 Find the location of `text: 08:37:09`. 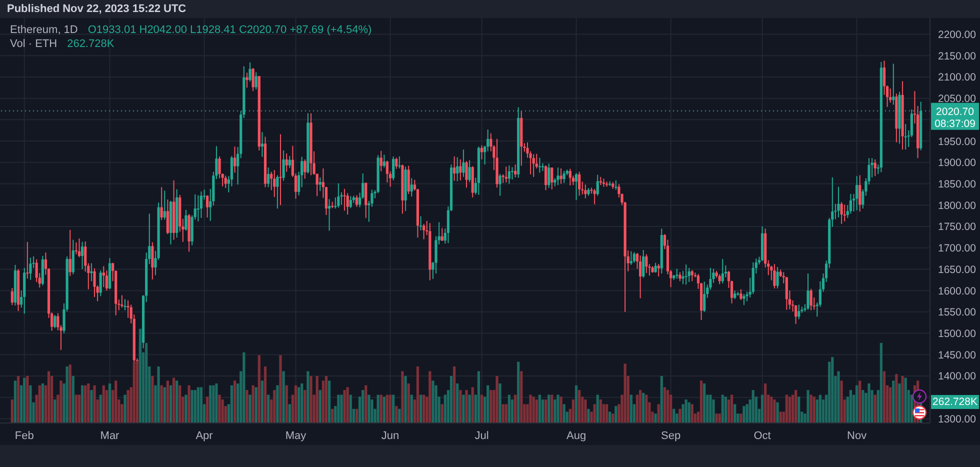

text: 08:37:09 is located at coordinates (955, 124).